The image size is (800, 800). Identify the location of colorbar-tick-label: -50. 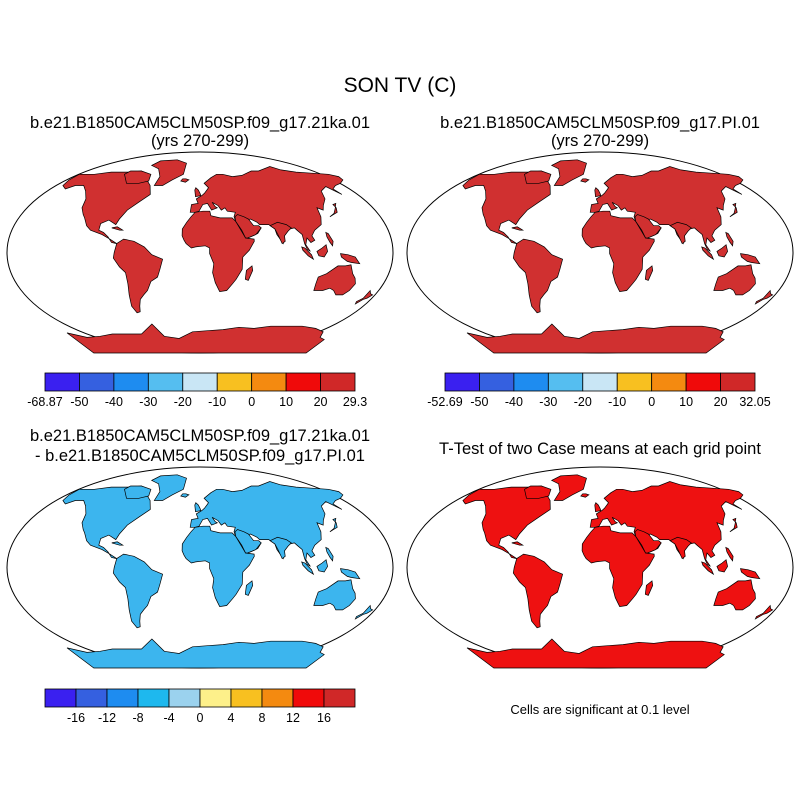
(79, 402).